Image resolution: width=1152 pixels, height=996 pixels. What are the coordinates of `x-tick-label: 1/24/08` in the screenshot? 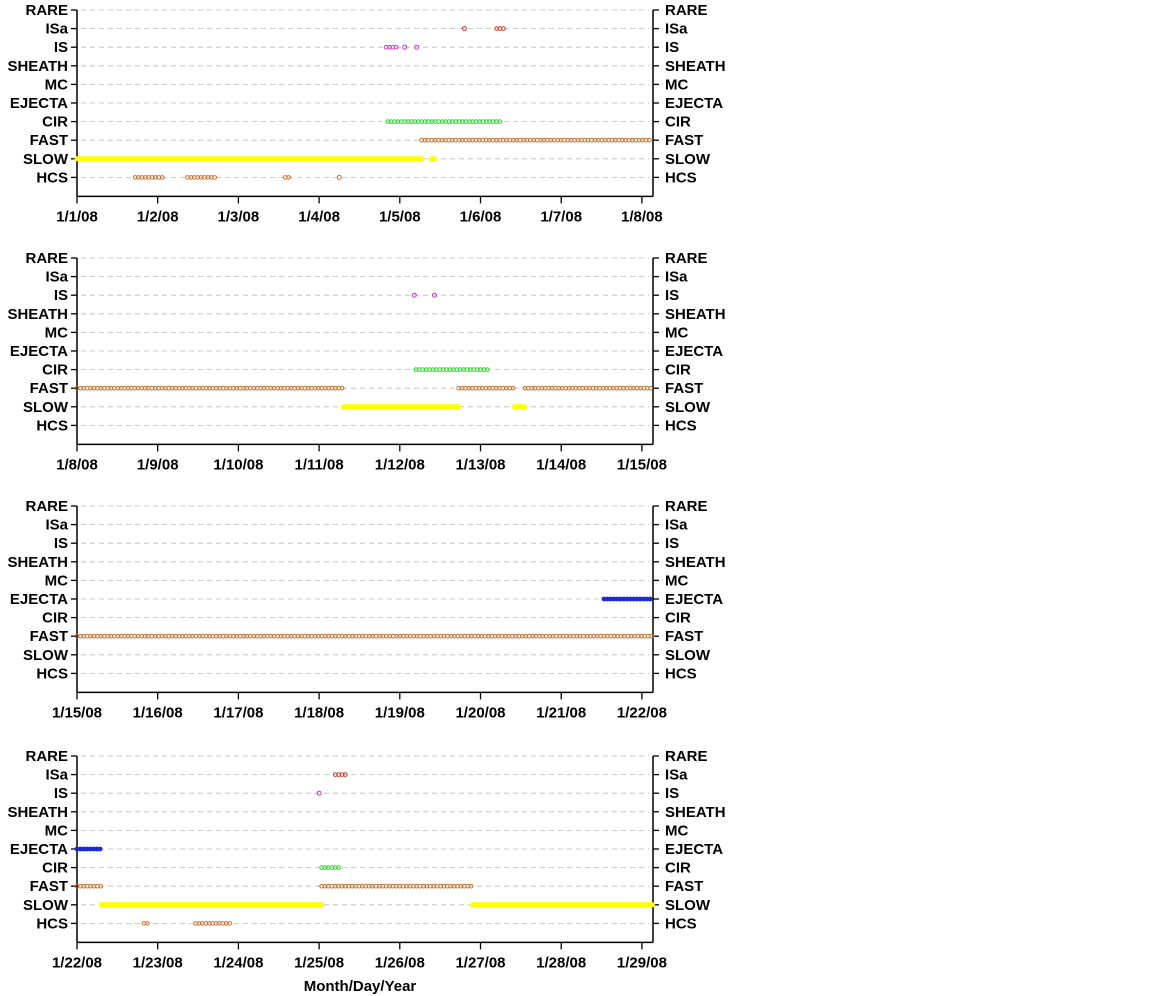 It's located at (238, 962).